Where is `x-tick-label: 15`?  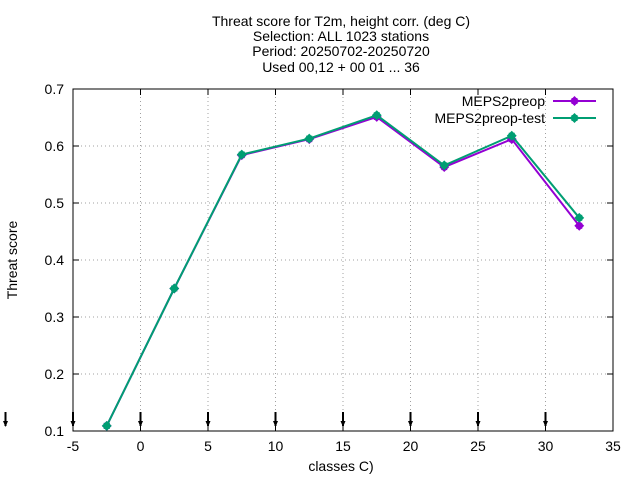
x-tick-label: 15 is located at coordinates (343, 446).